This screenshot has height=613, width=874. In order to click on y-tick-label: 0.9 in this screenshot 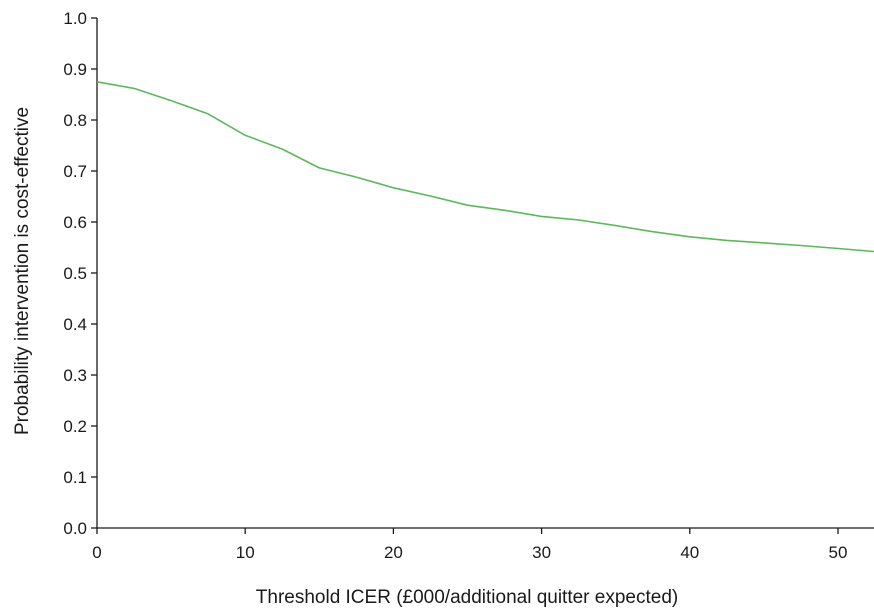, I will do `click(75, 69)`.